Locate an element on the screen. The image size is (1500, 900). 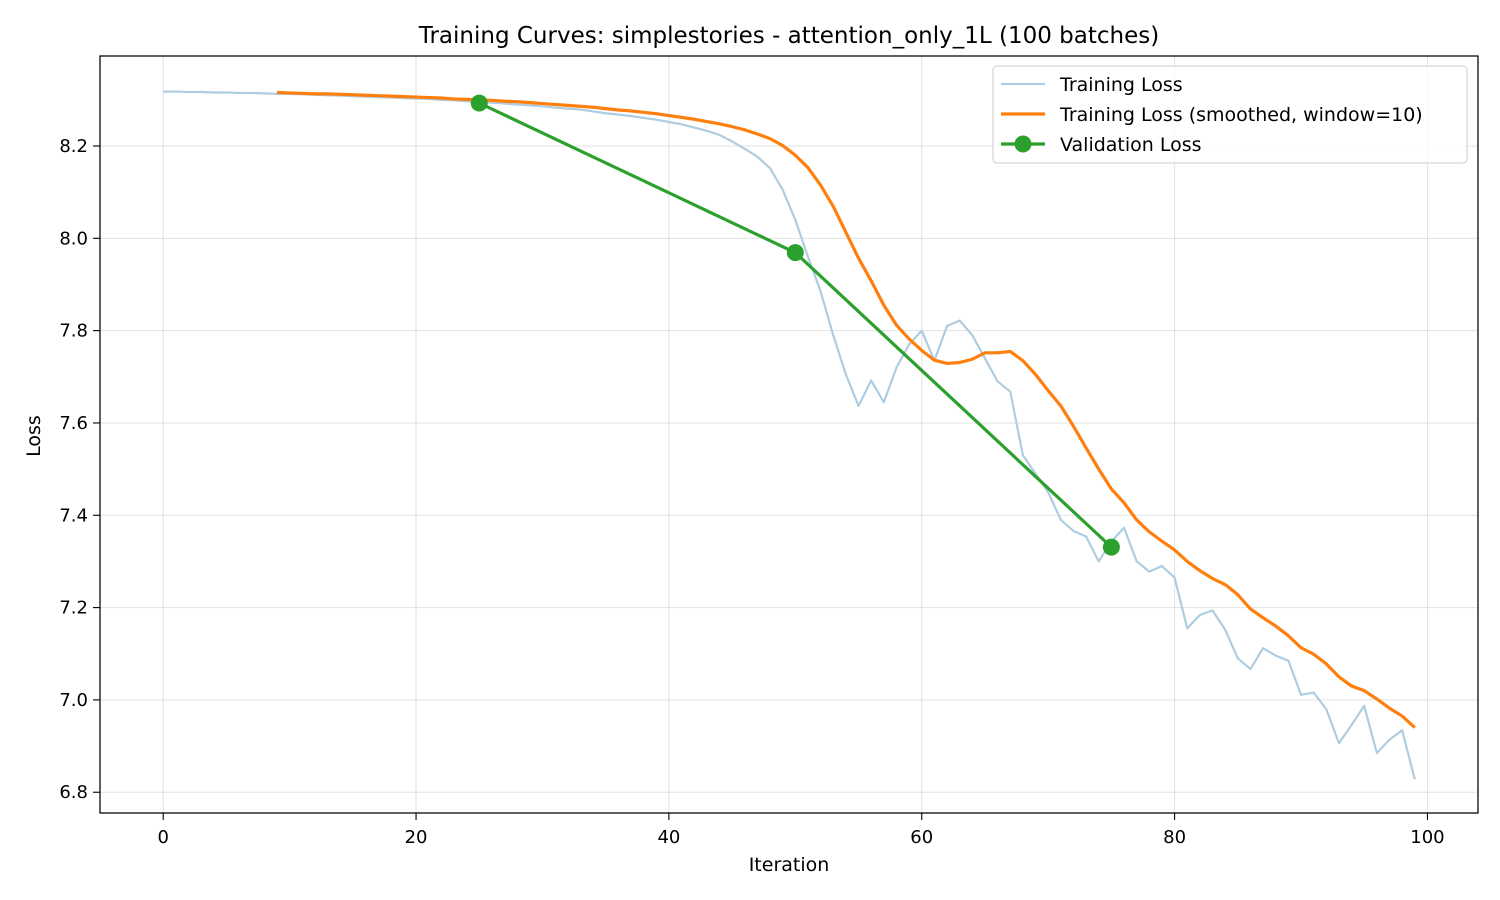
y-tick-label: 7.4 is located at coordinates (73, 515).